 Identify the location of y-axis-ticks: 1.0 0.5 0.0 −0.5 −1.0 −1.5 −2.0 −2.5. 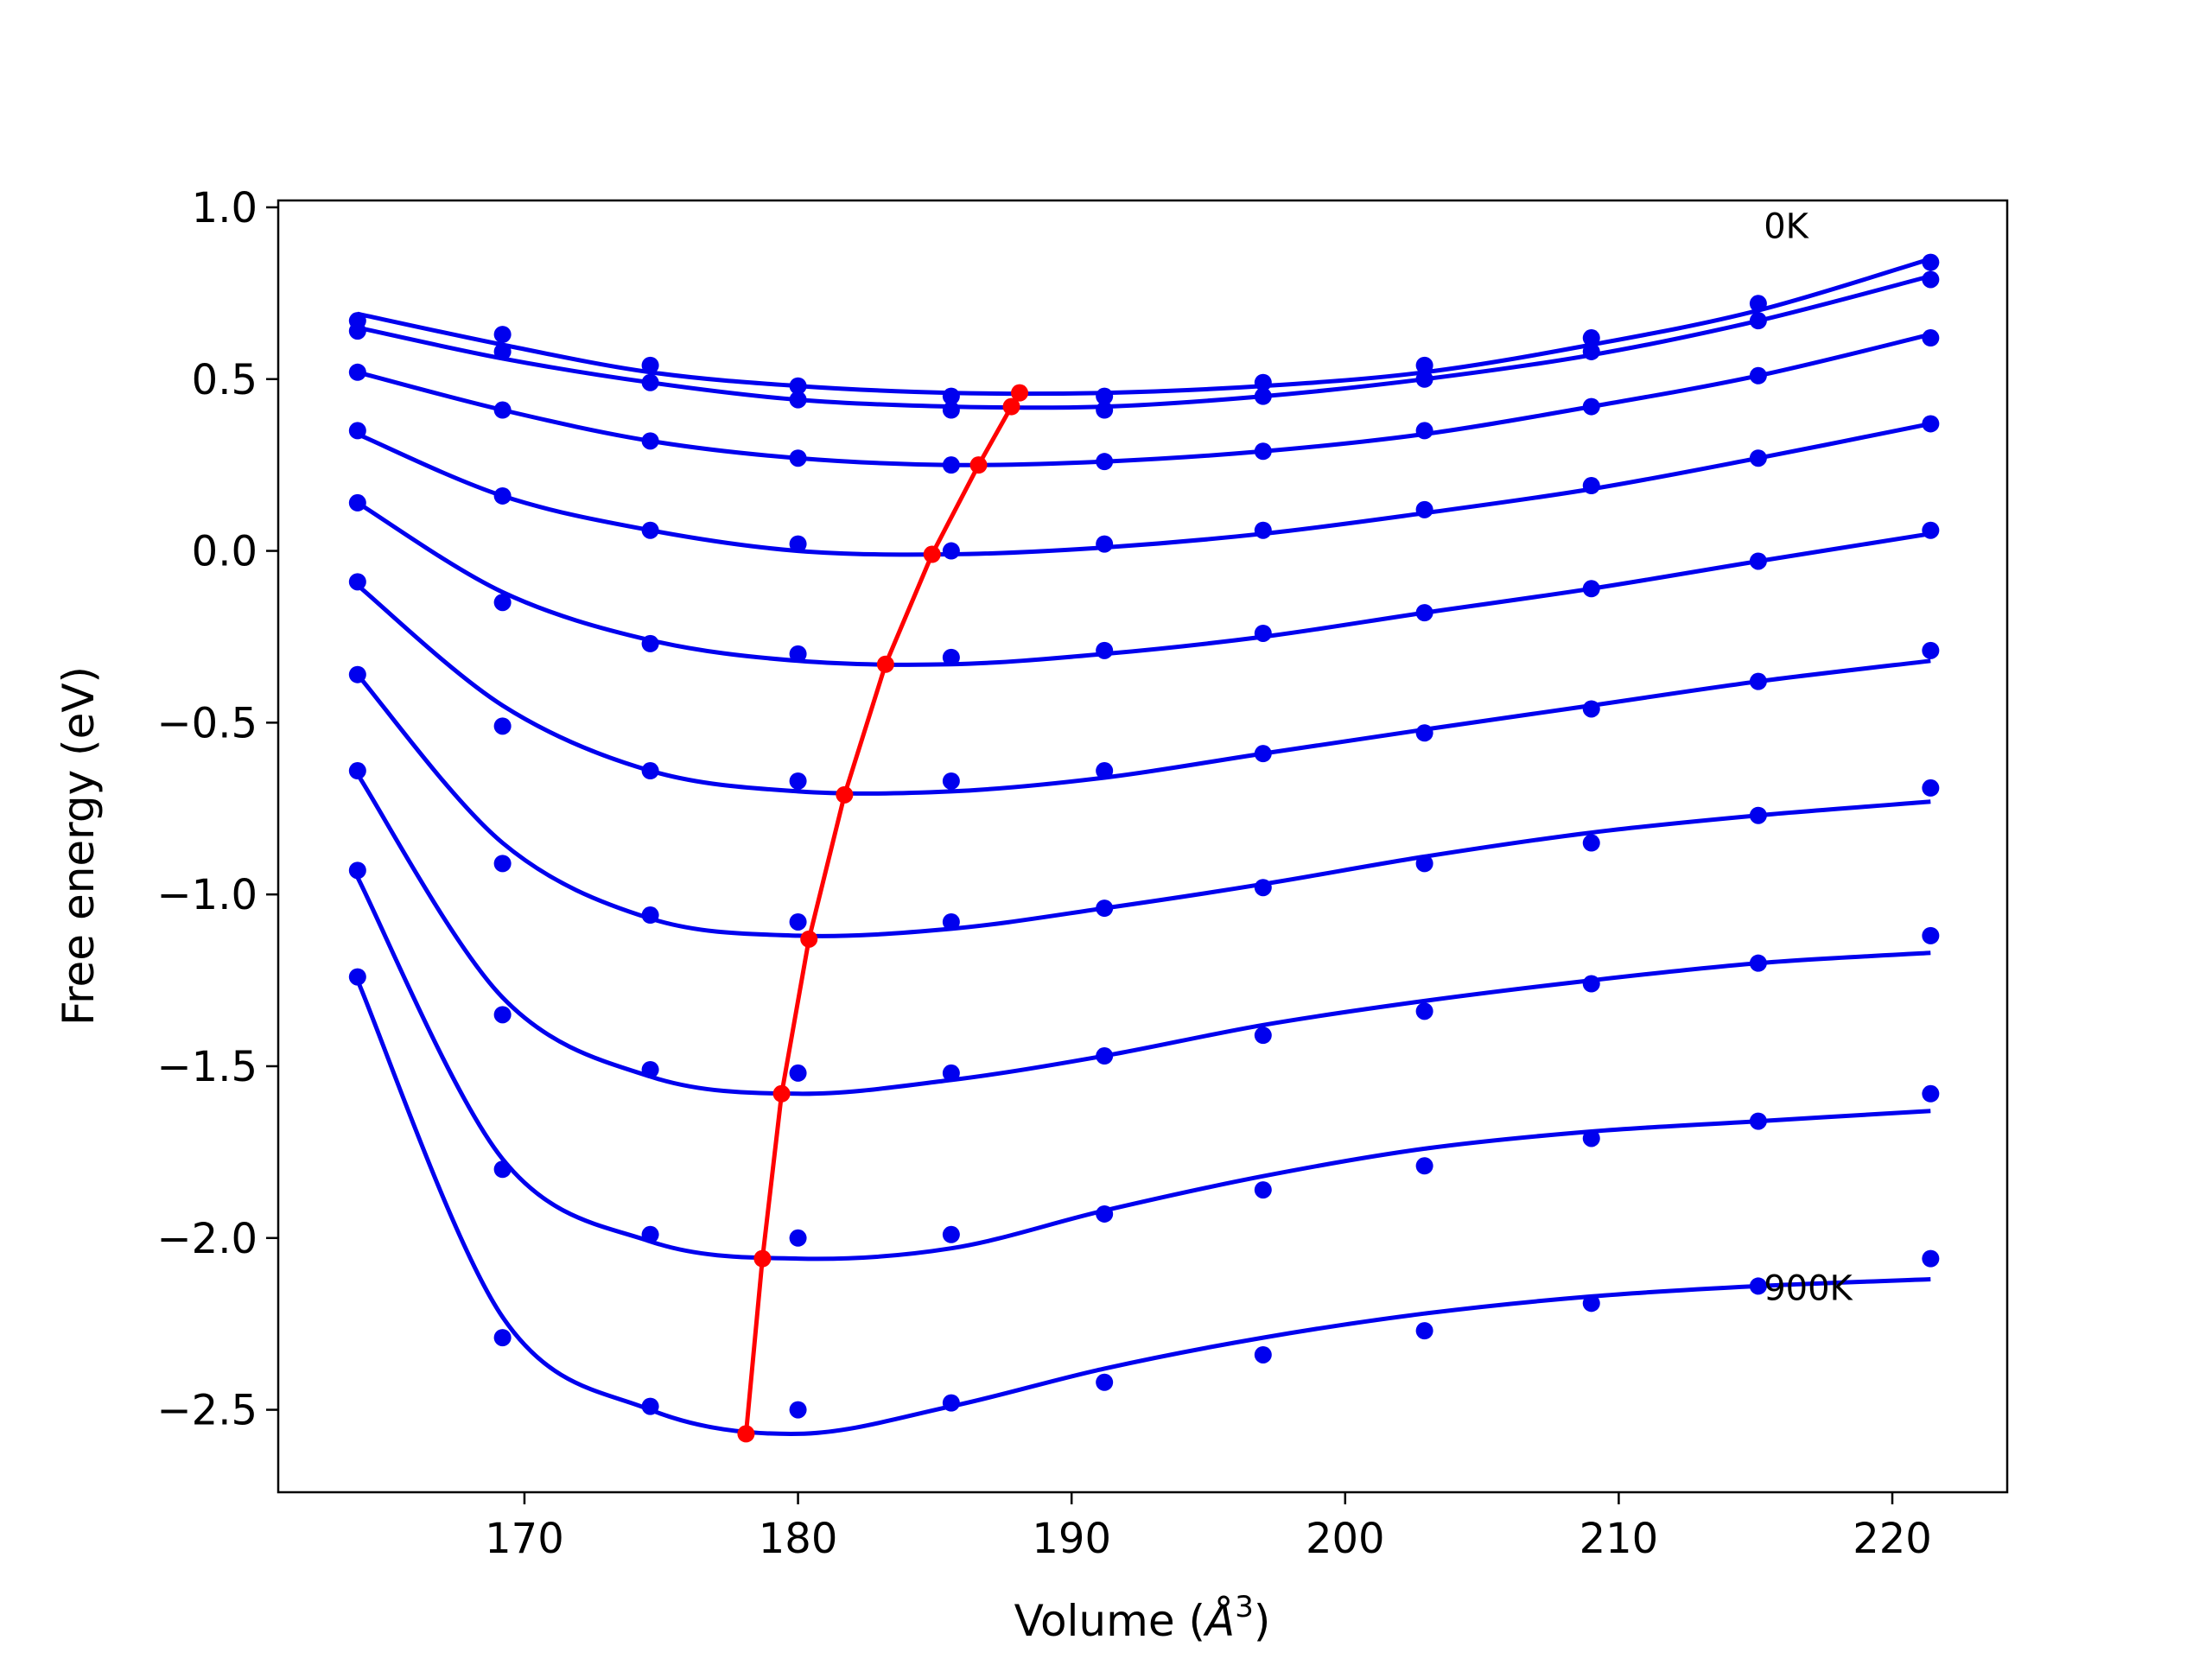
(217, 809).